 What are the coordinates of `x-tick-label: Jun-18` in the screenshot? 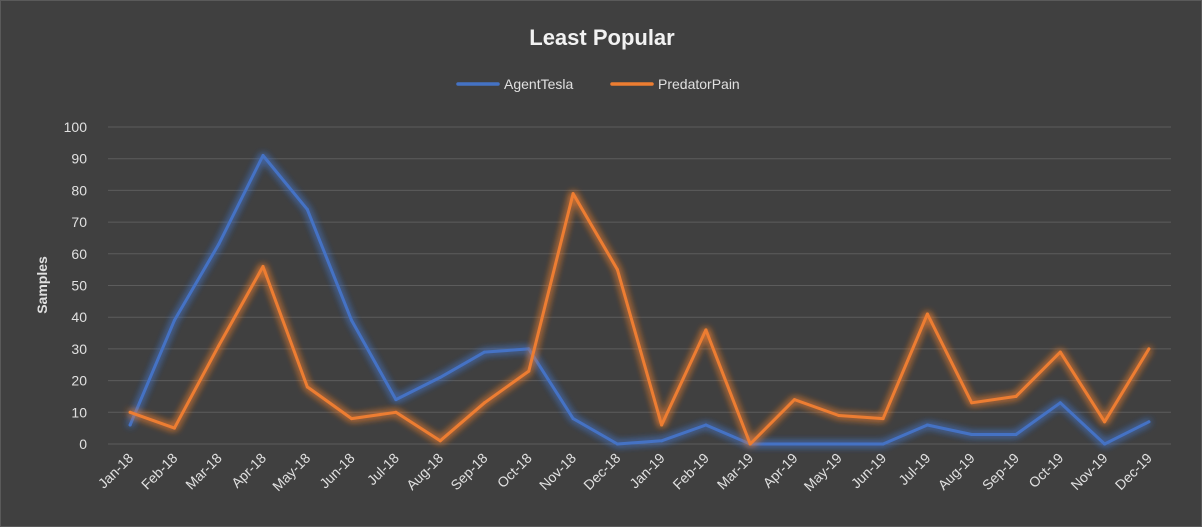 It's located at (337, 471).